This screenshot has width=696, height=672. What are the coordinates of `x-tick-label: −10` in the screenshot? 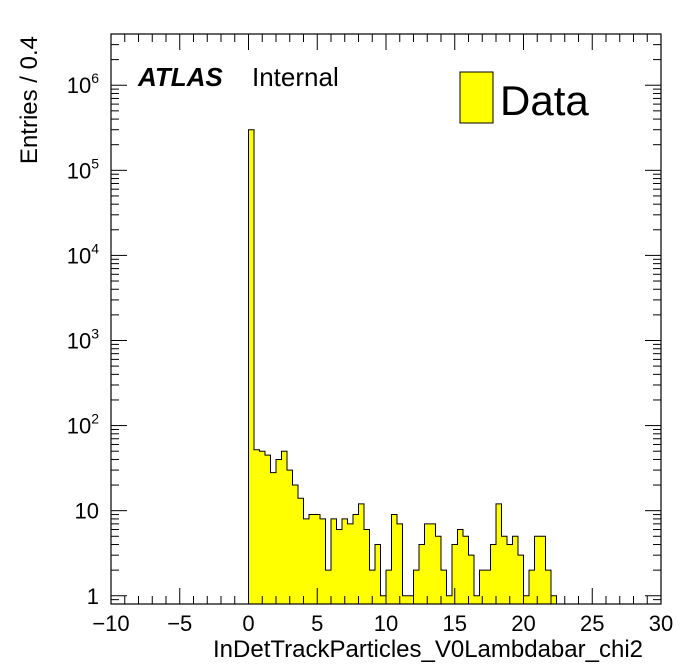 It's located at (110, 623).